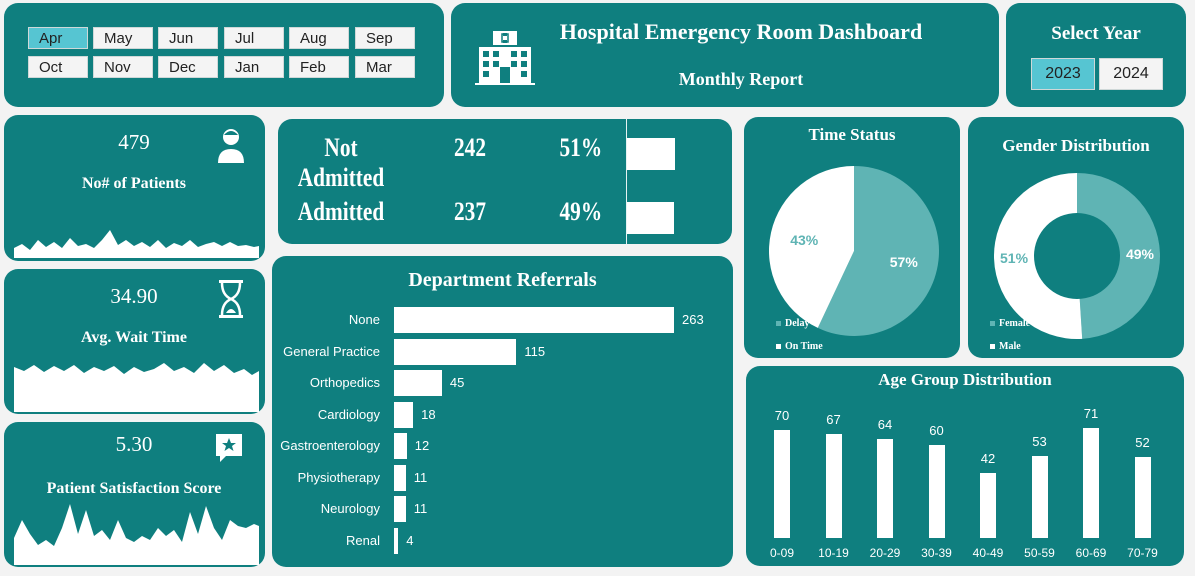  I want to click on department-label: Renal, so click(363, 540).